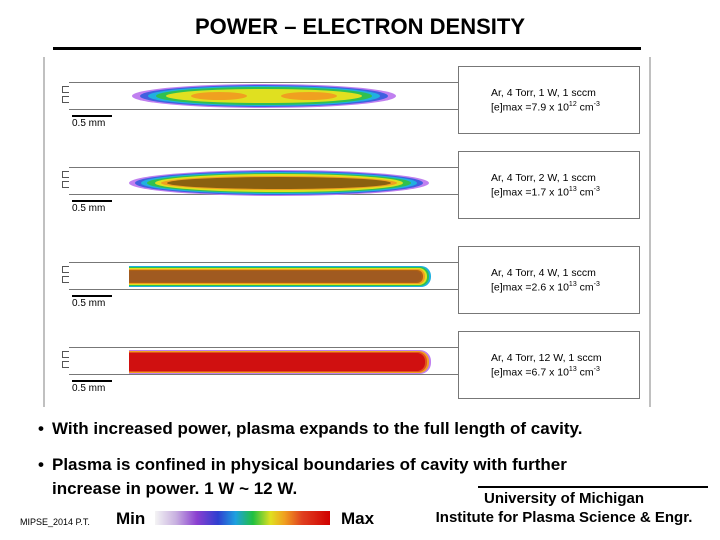 This screenshot has height=540, width=720. Describe the element at coordinates (358, 518) in the screenshot. I see `colorbar-max-label: Max` at that location.